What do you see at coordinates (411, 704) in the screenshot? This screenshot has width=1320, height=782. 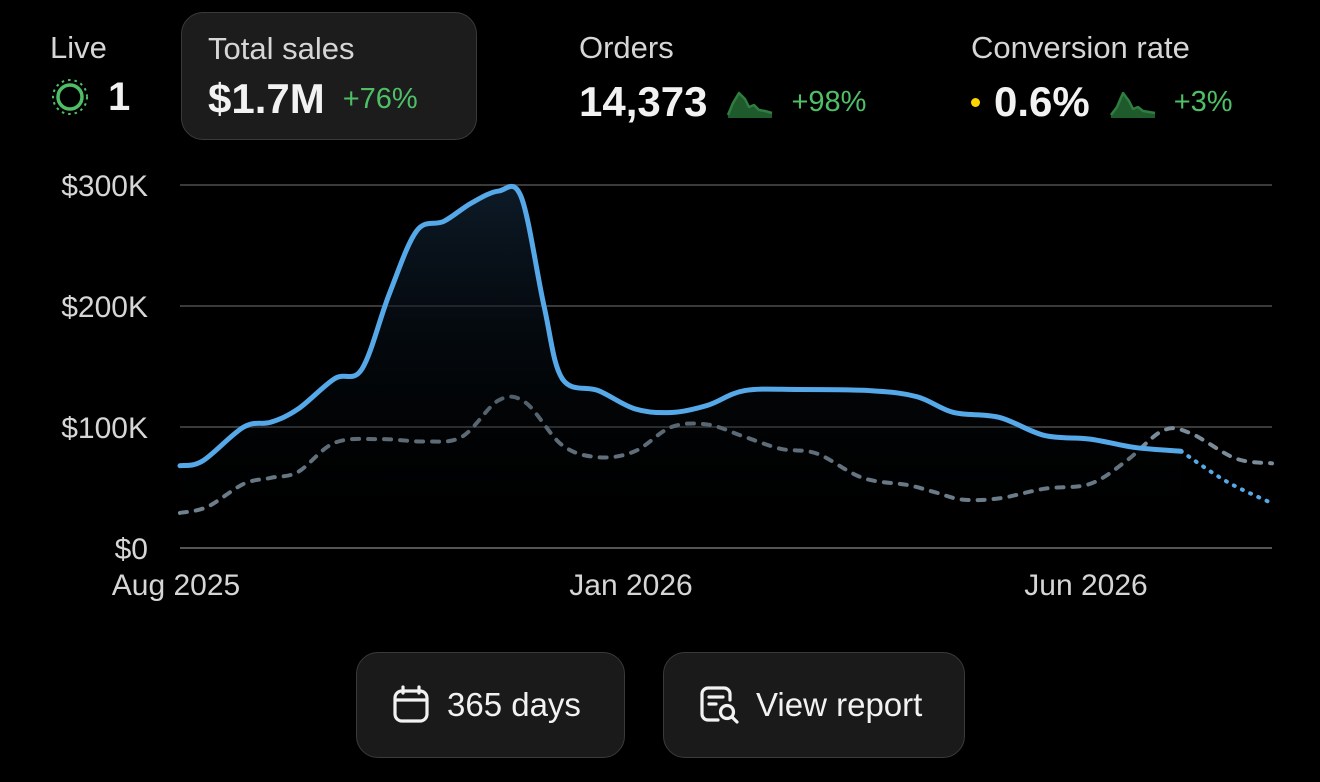 I see `calendar-icon` at bounding box center [411, 704].